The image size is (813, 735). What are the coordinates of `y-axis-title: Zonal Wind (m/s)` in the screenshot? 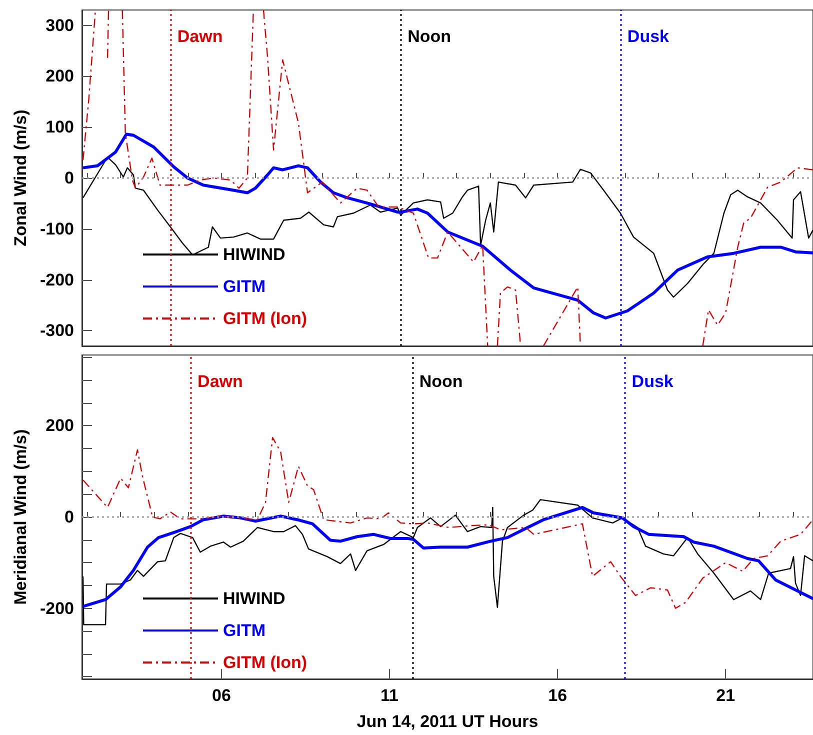 It's located at (20, 178).